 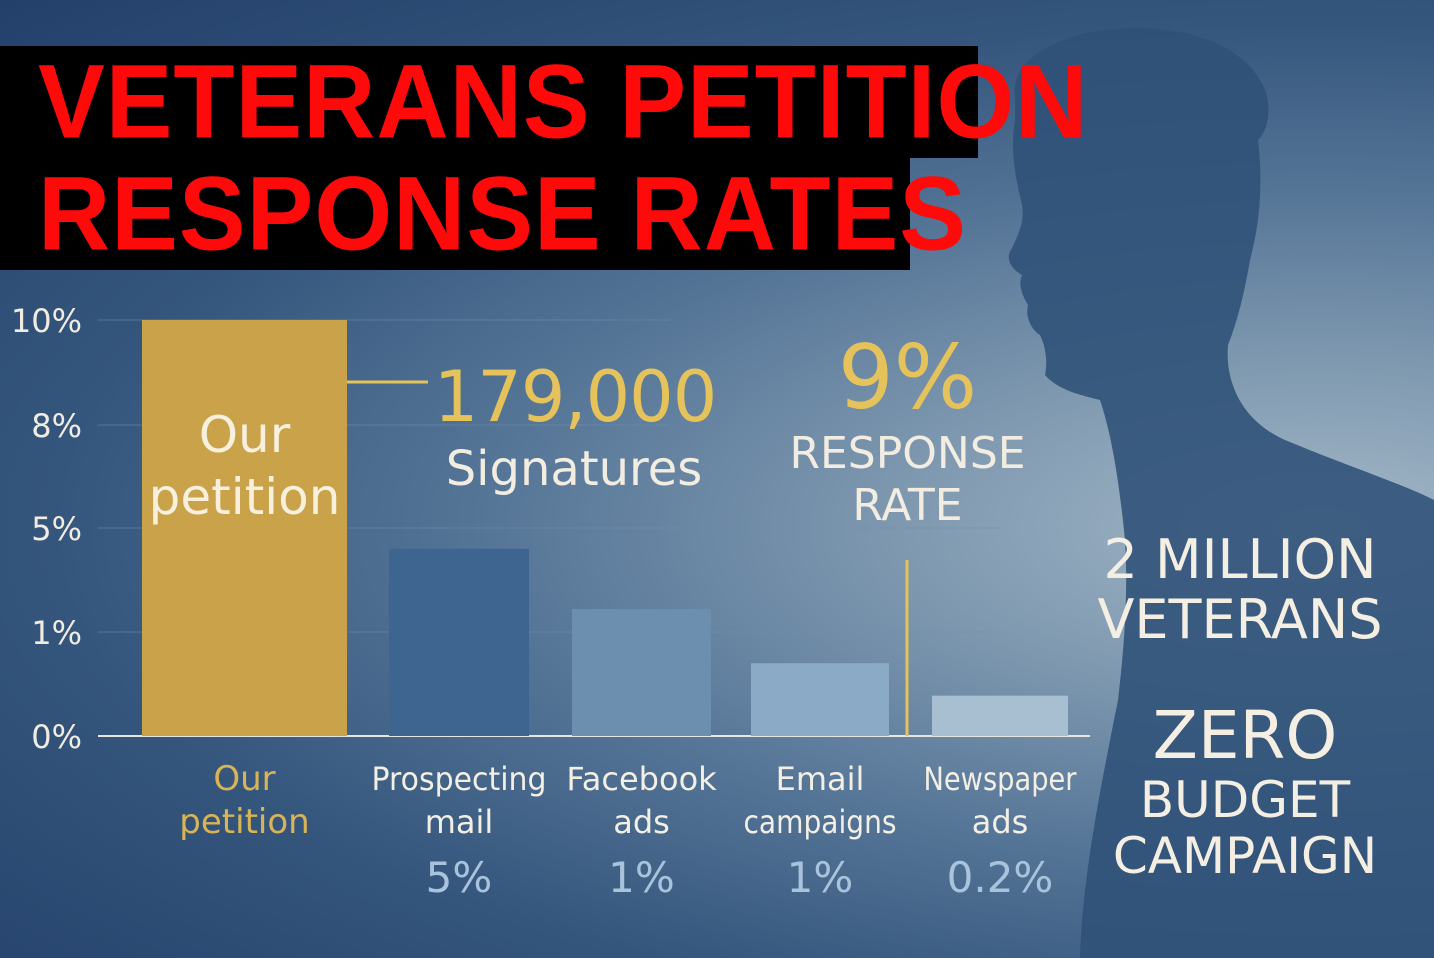 What do you see at coordinates (56, 529) in the screenshot?
I see `y-tick-label: 5%` at bounding box center [56, 529].